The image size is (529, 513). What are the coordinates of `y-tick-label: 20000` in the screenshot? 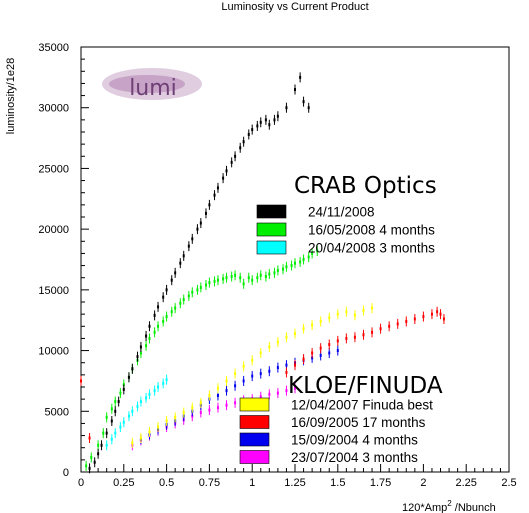 It's located at (53, 230).